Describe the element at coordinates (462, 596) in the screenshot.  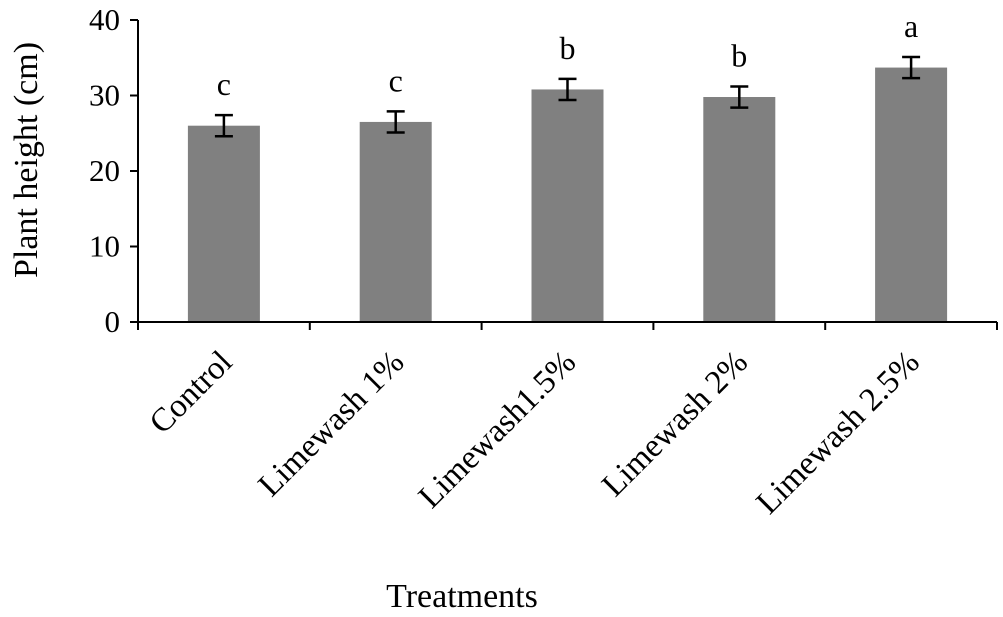
I see `x-axis-title: Treatments` at that location.